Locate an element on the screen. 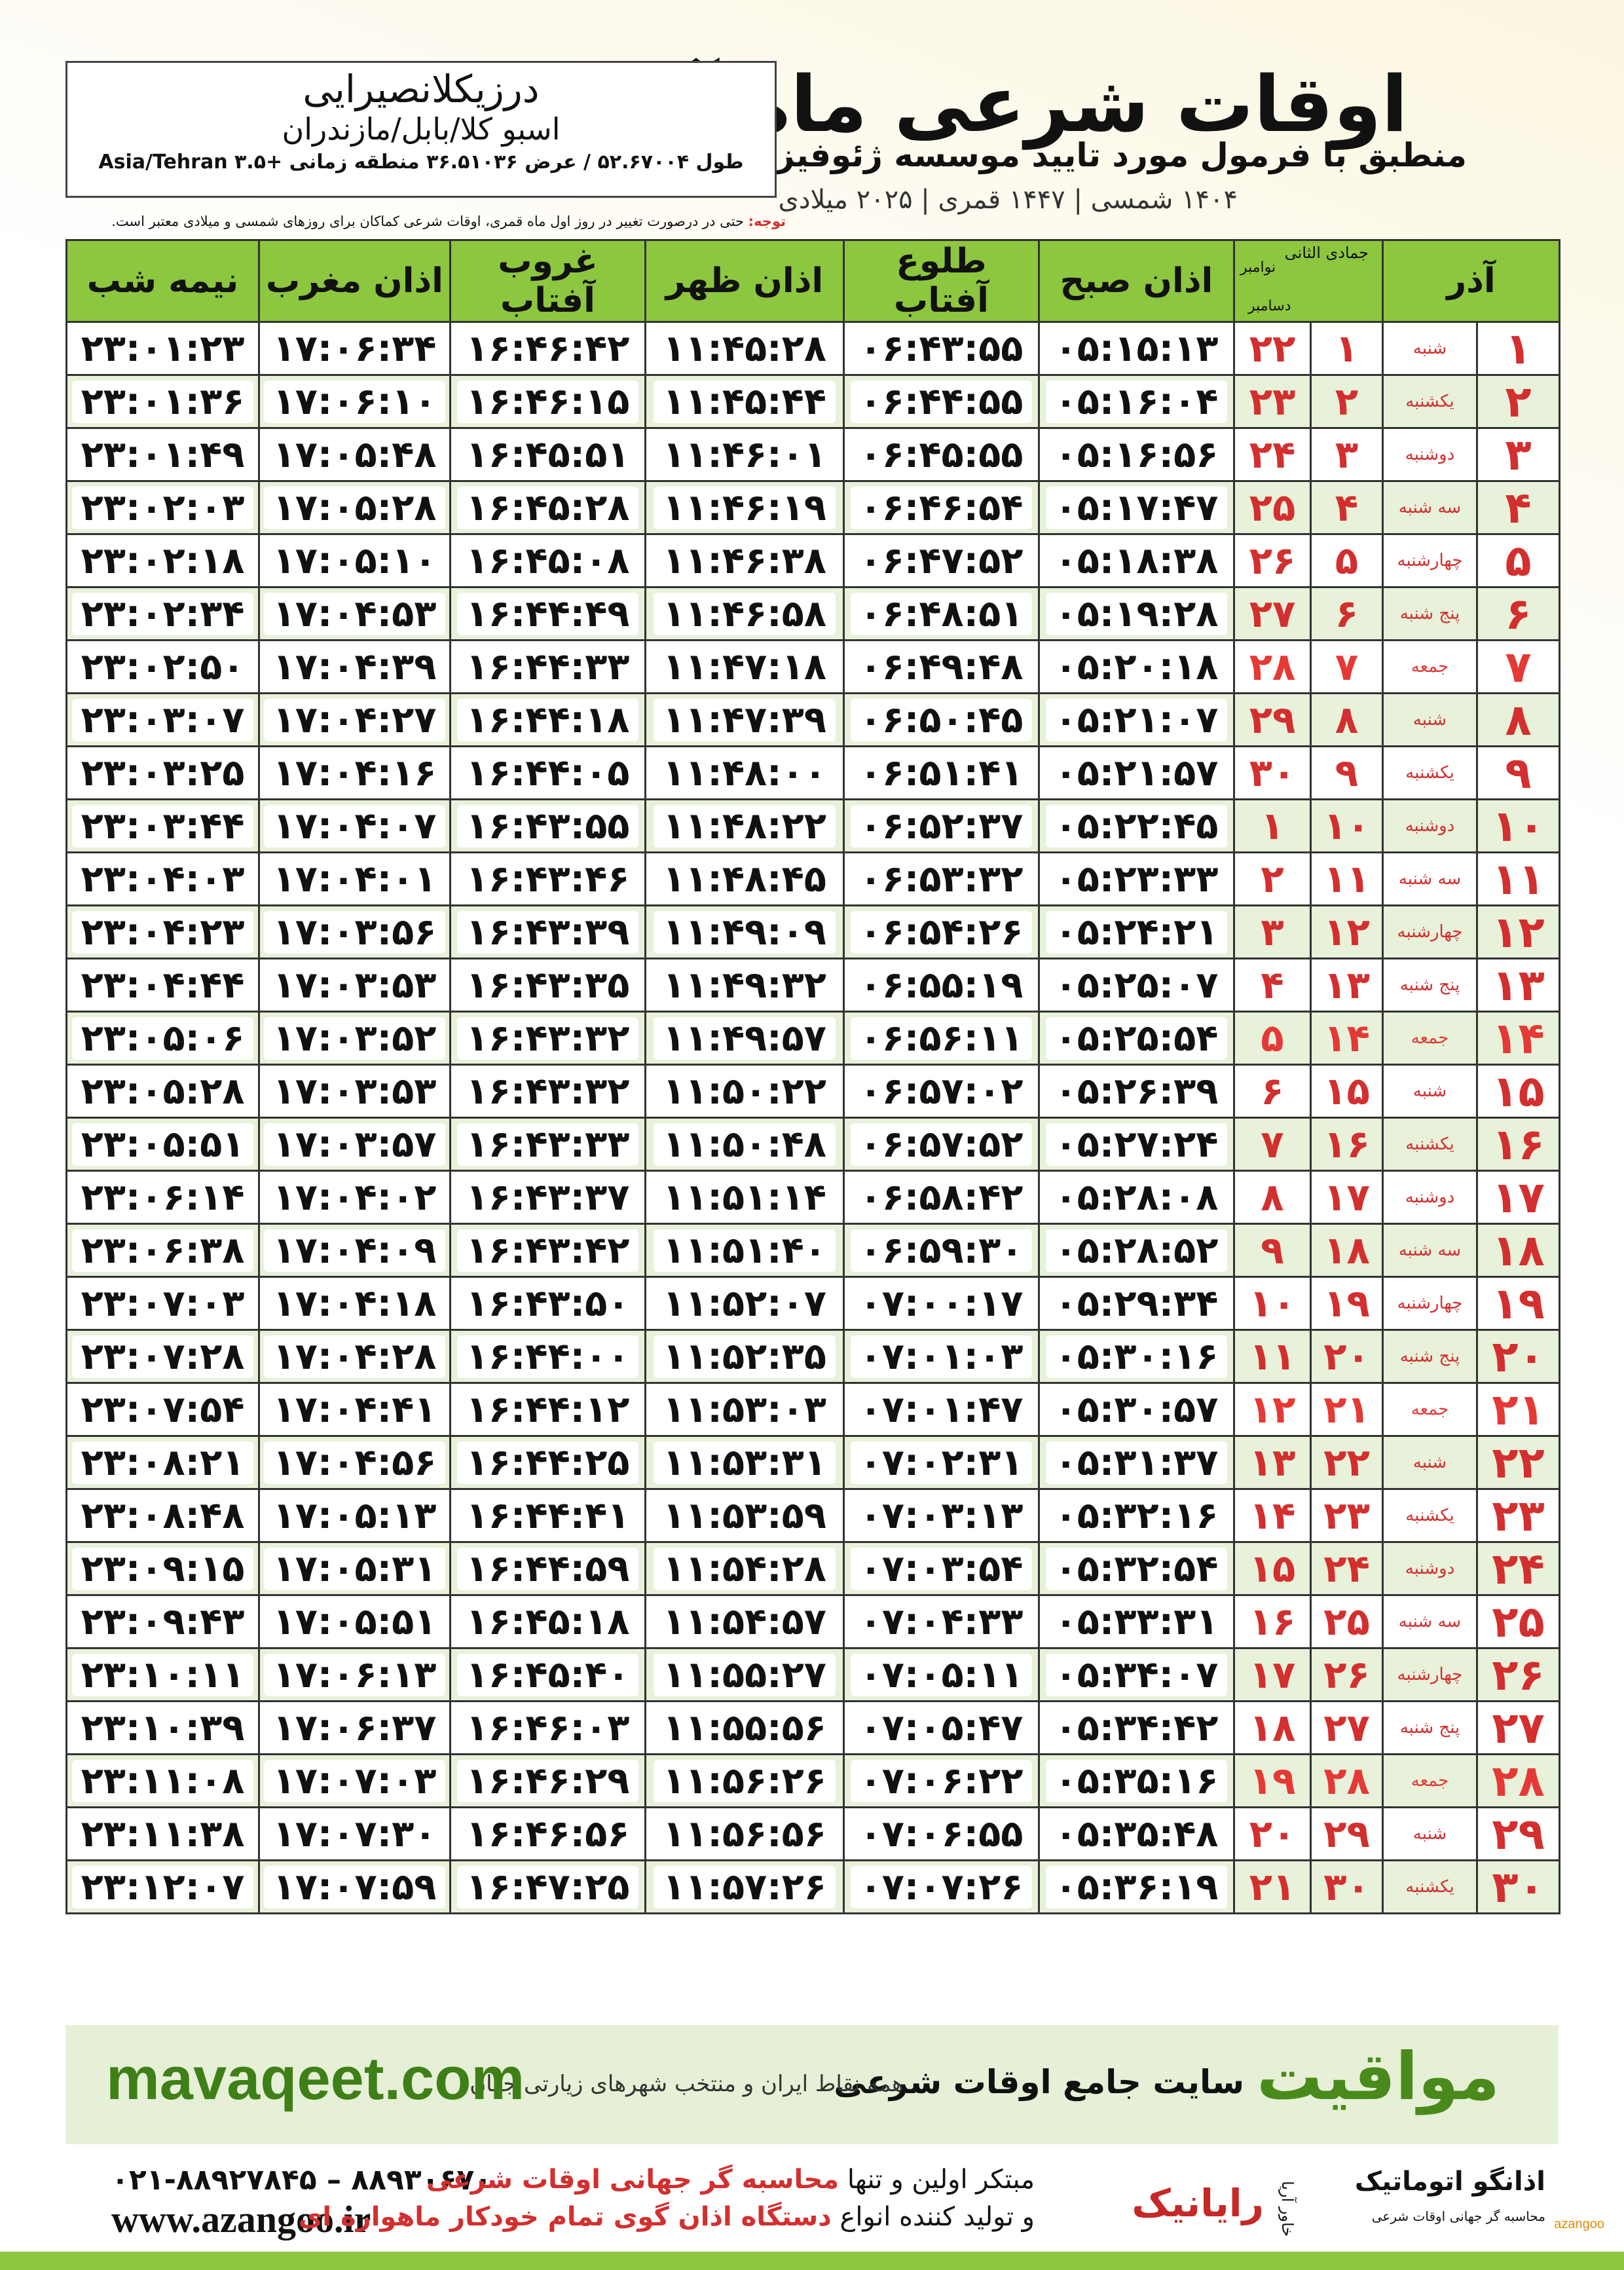 This screenshot has width=1624, height=2270. time: ۱۶:۴۴:۱۲ is located at coordinates (547, 1409).